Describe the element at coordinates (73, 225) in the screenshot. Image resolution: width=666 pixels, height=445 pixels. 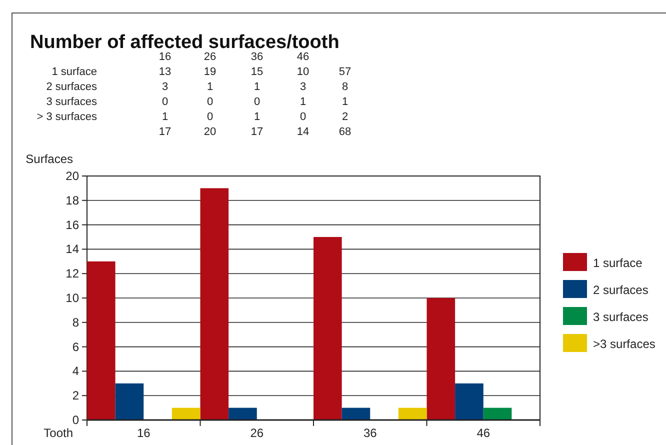
I see `y-tick-label: 16` at that location.